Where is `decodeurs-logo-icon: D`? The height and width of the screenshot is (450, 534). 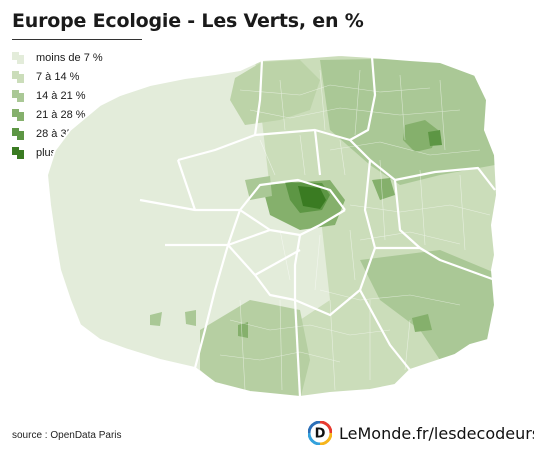 decodeurs-logo-icon: D is located at coordinates (320, 433).